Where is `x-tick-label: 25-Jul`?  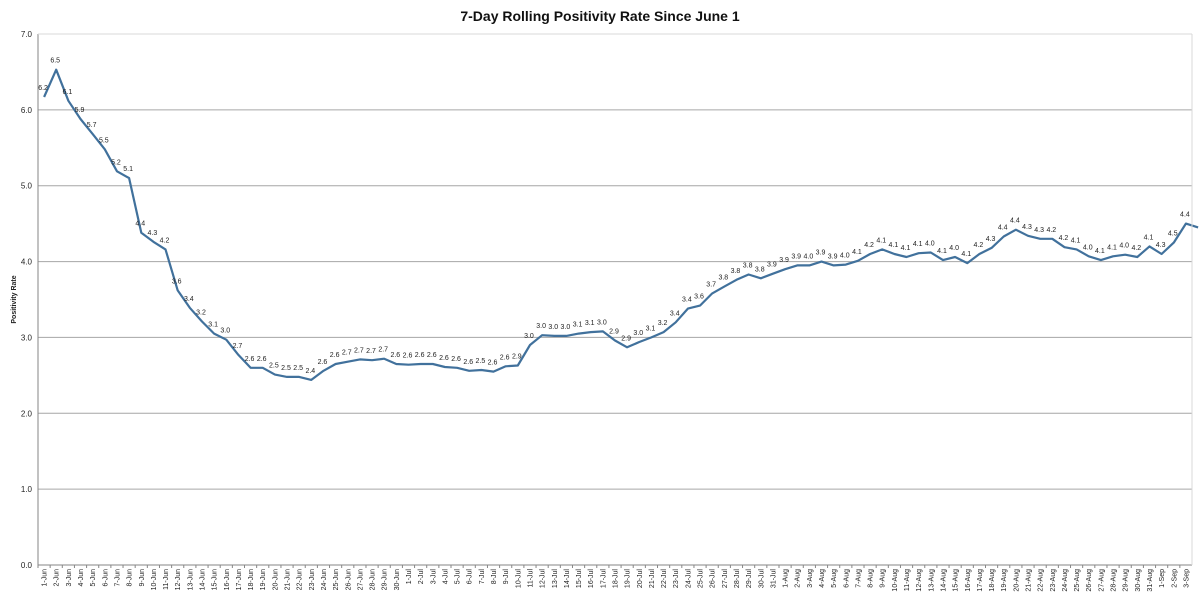
x-tick-label: 25-Jul is located at coordinates (701, 579).